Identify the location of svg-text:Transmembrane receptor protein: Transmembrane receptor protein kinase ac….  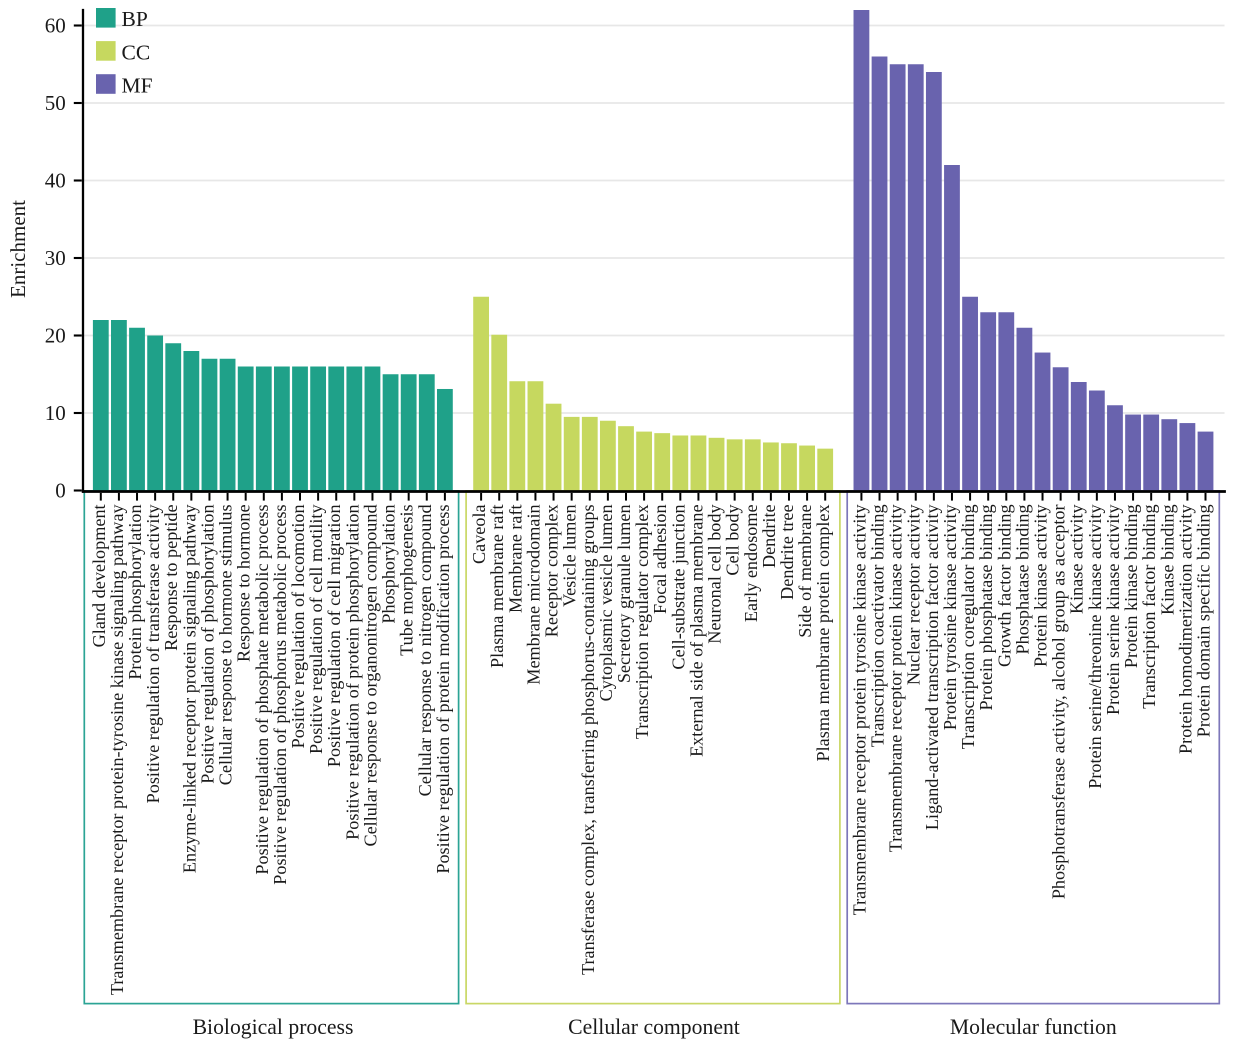
(896, 677).